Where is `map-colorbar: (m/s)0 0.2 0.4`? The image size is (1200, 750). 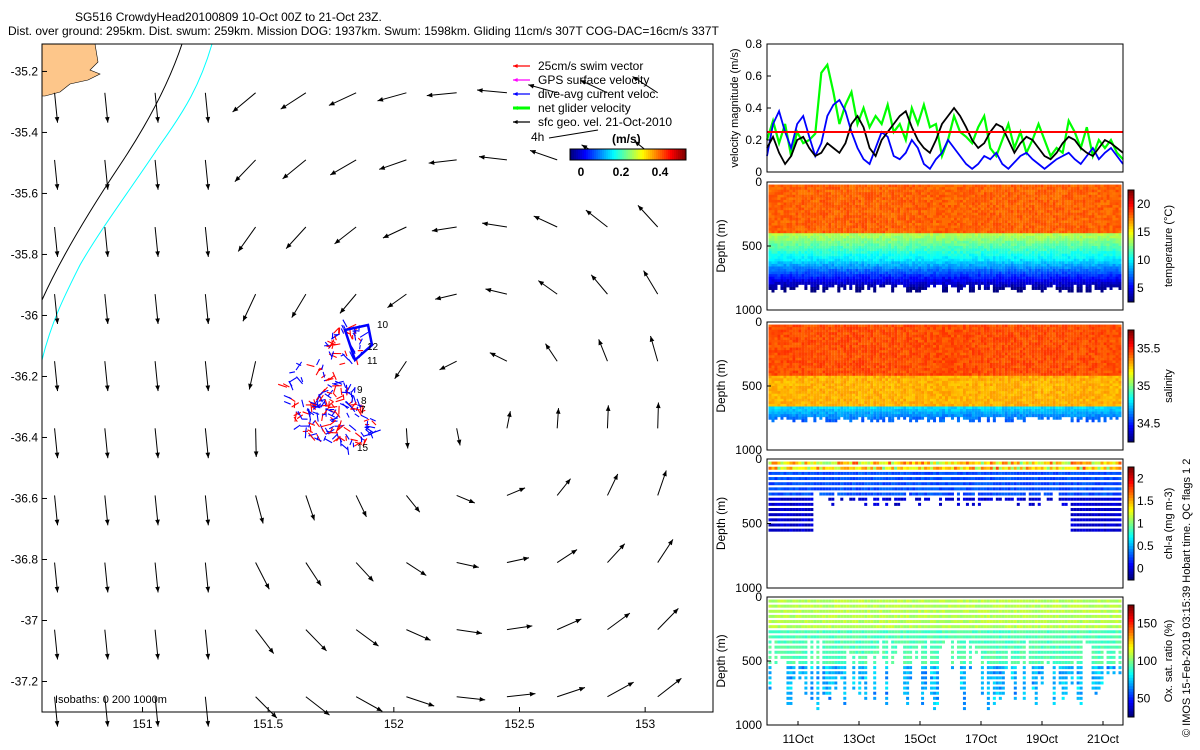 map-colorbar: (m/s)0 0.2 0.4 is located at coordinates (628, 155).